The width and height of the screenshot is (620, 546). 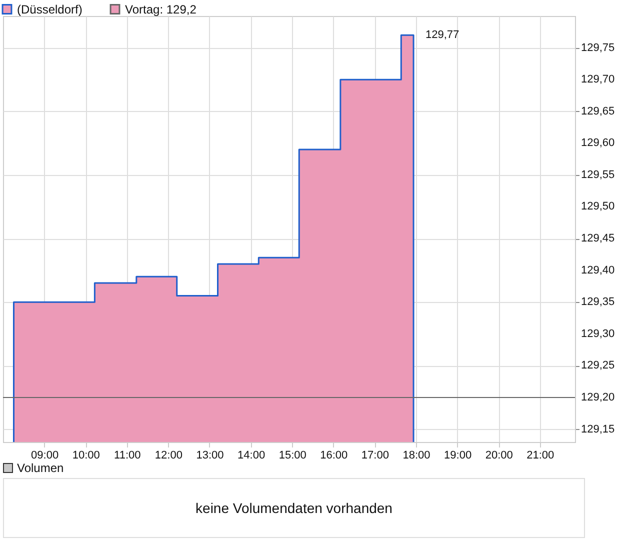 What do you see at coordinates (49, 9) in the screenshot?
I see `legend-label: (Düsseldorf)` at bounding box center [49, 9].